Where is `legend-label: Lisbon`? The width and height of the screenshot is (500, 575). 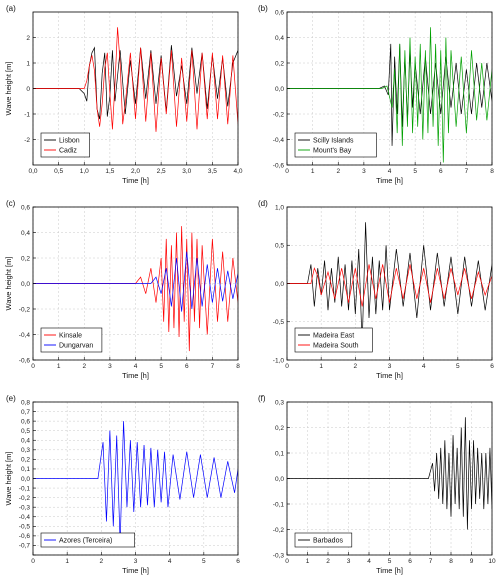
legend-label: Lisbon is located at coordinates (69, 140).